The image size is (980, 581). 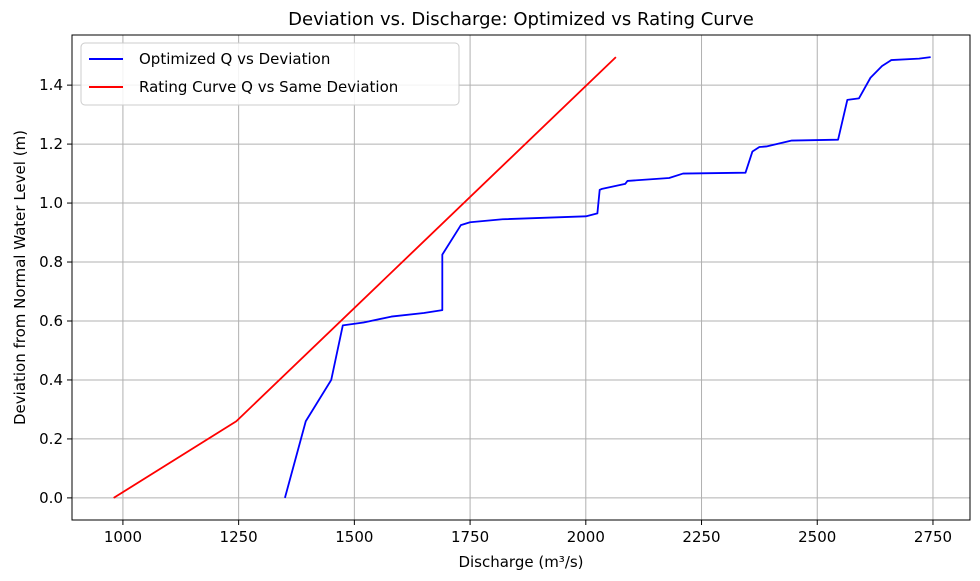 I want to click on y-tick-label: 0.4, so click(x=51, y=380).